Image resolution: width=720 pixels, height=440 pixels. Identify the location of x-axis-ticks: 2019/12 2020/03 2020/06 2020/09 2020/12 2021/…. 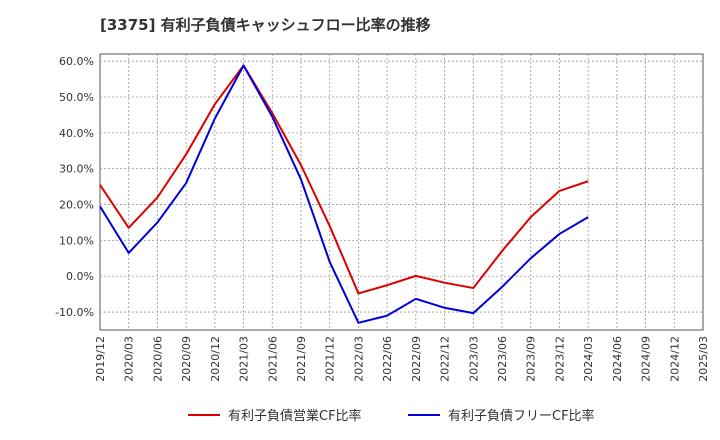
(402, 359).